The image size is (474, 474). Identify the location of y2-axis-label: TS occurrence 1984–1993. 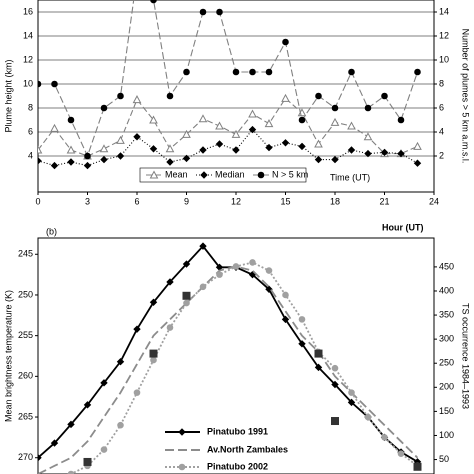
(466, 356).